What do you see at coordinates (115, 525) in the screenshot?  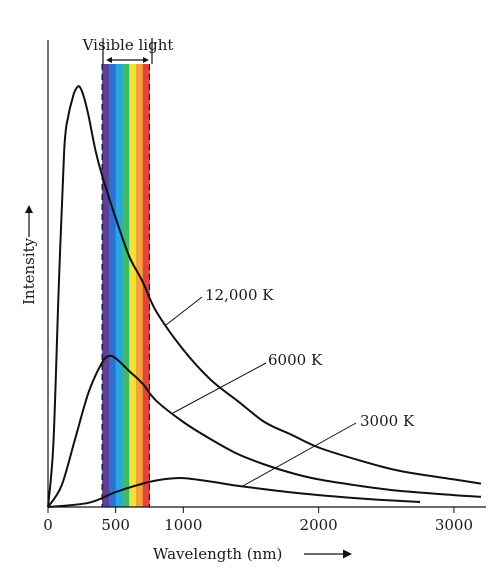 I see `x-tick-label: 500` at bounding box center [115, 525].